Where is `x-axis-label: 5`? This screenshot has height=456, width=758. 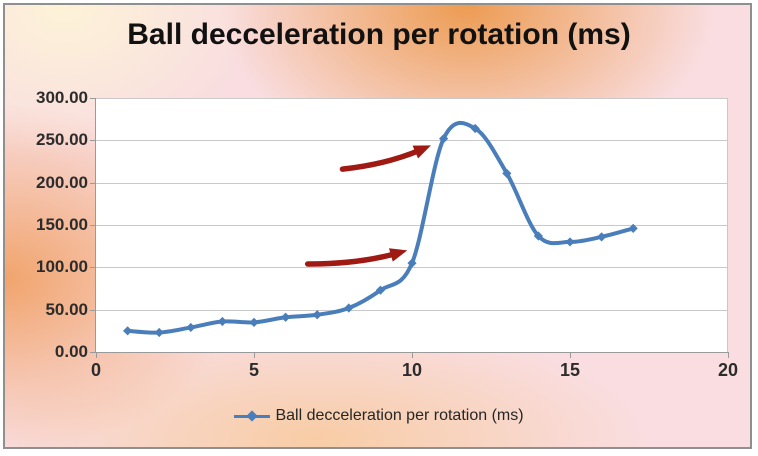
x-axis-label: 5 is located at coordinates (253, 370).